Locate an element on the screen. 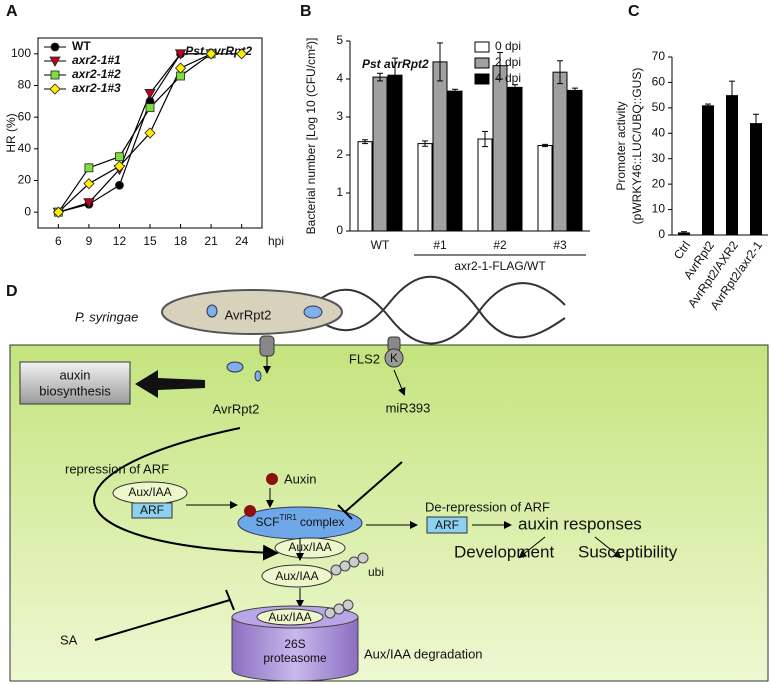 Image resolution: width=774 pixels, height=684 pixels. degradation-label: Aux/IAA degradation is located at coordinates (423, 653).